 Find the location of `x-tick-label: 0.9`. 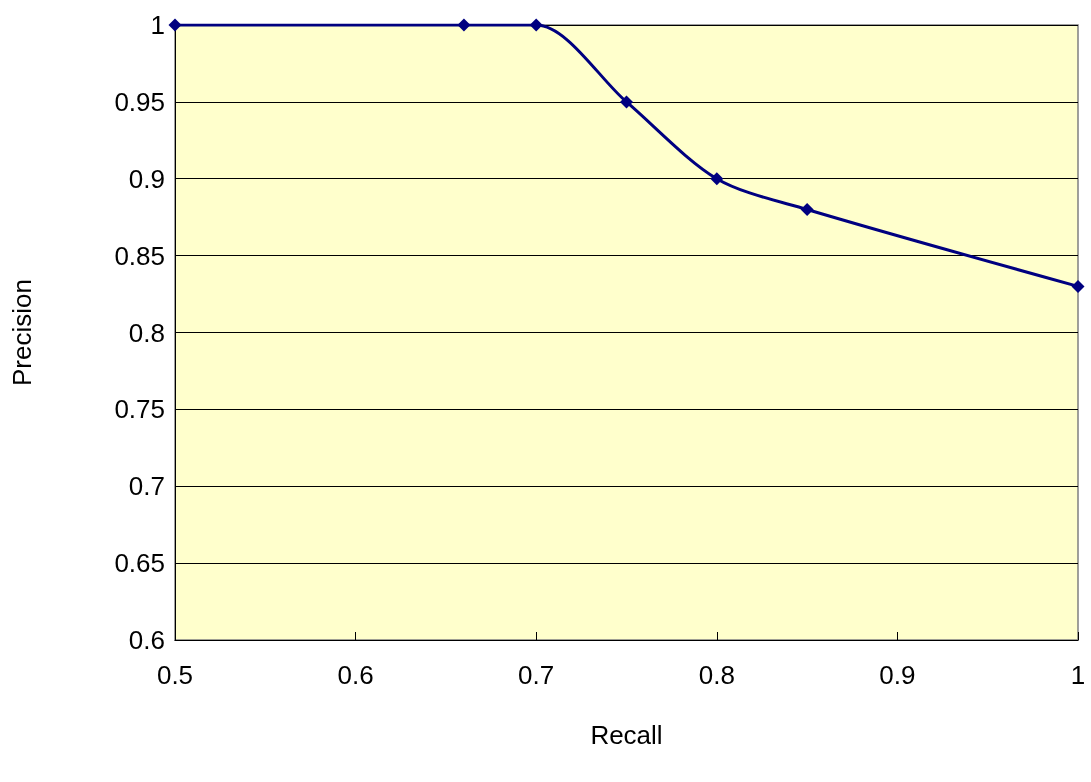

x-tick-label: 0.9 is located at coordinates (897, 675).